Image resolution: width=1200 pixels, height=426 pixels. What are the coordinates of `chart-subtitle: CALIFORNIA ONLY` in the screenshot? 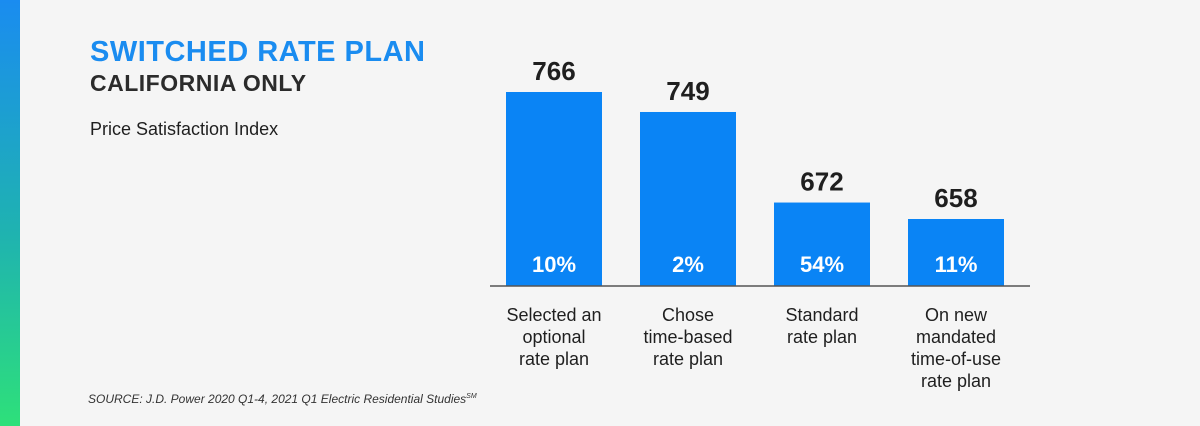 It's located at (198, 83).